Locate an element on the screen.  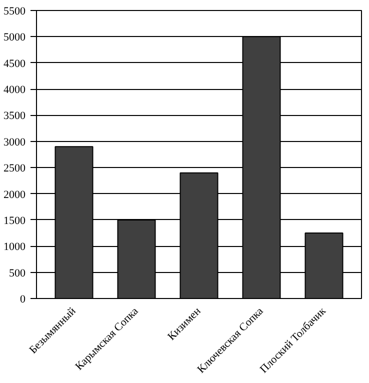
y-tick-label: 4000 is located at coordinates (15, 90).